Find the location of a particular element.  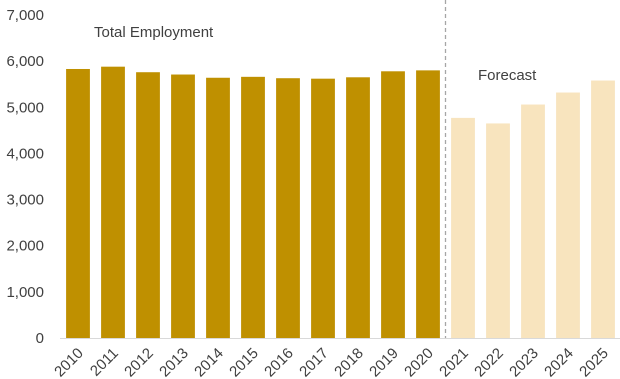

employment-bar-2010 is located at coordinates (78, 203).